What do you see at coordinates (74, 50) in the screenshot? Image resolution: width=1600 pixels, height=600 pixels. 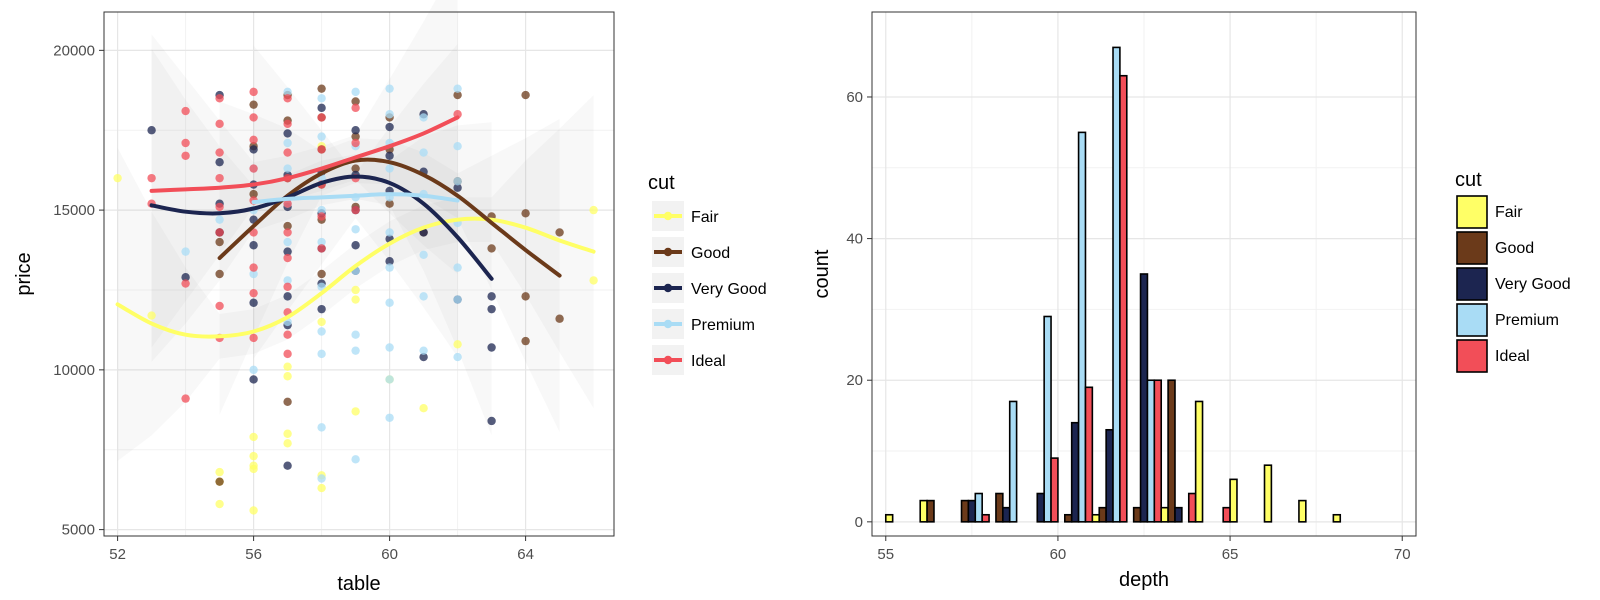 I see `scatter-y-tick-label: 20000` at bounding box center [74, 50].